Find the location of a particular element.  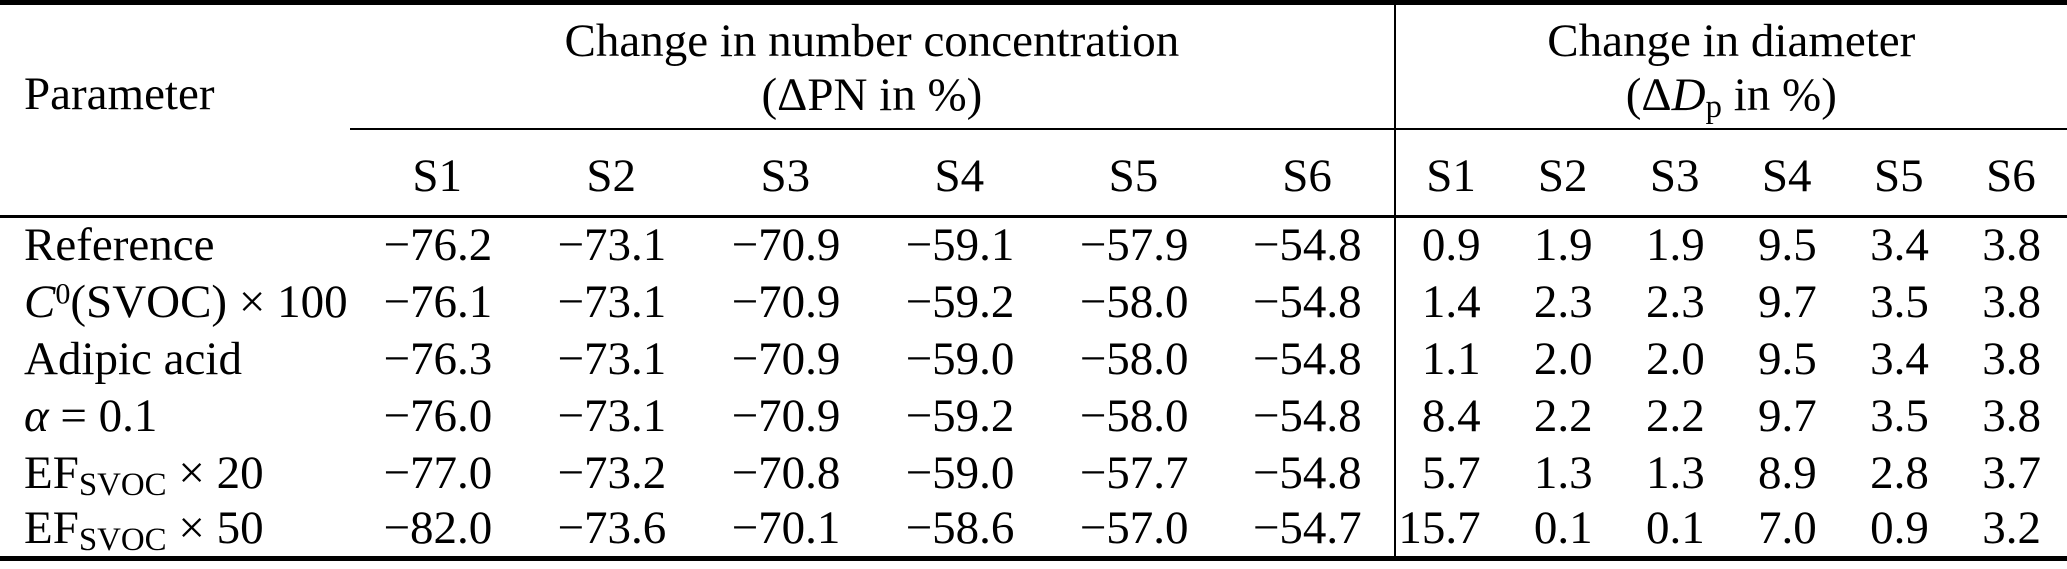

cell-dp-s1: 1.1 is located at coordinates (1450, 359).